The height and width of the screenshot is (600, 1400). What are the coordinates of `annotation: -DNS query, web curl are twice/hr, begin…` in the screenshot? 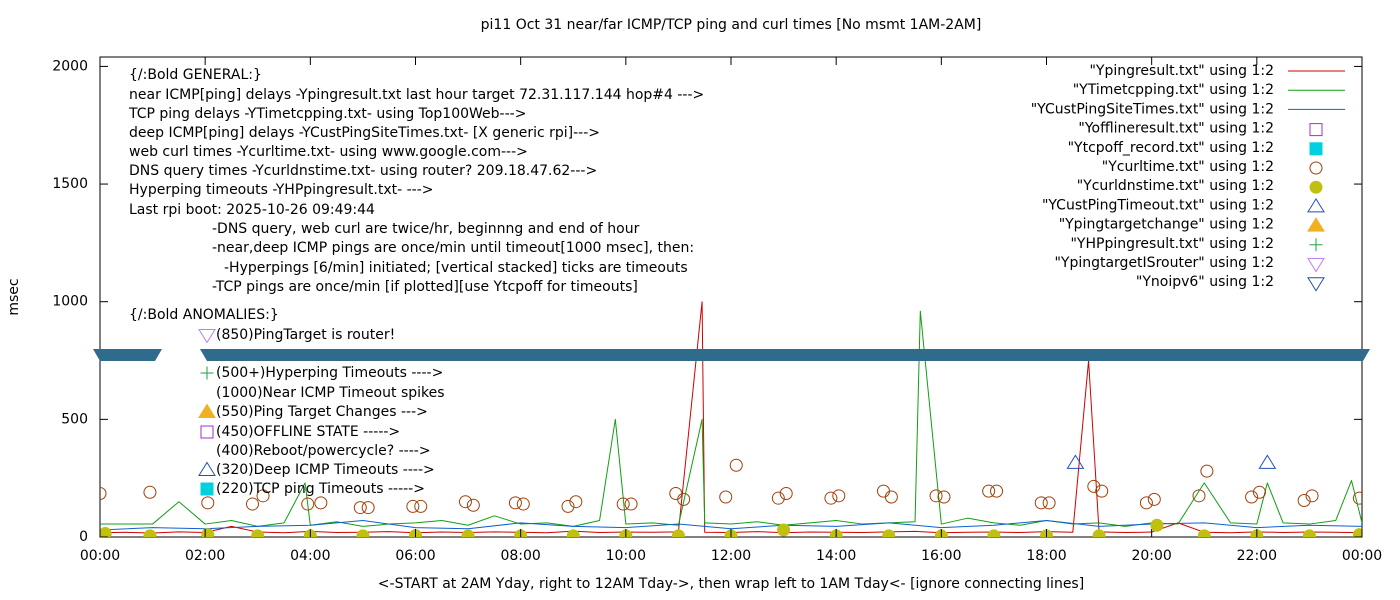 It's located at (426, 229).